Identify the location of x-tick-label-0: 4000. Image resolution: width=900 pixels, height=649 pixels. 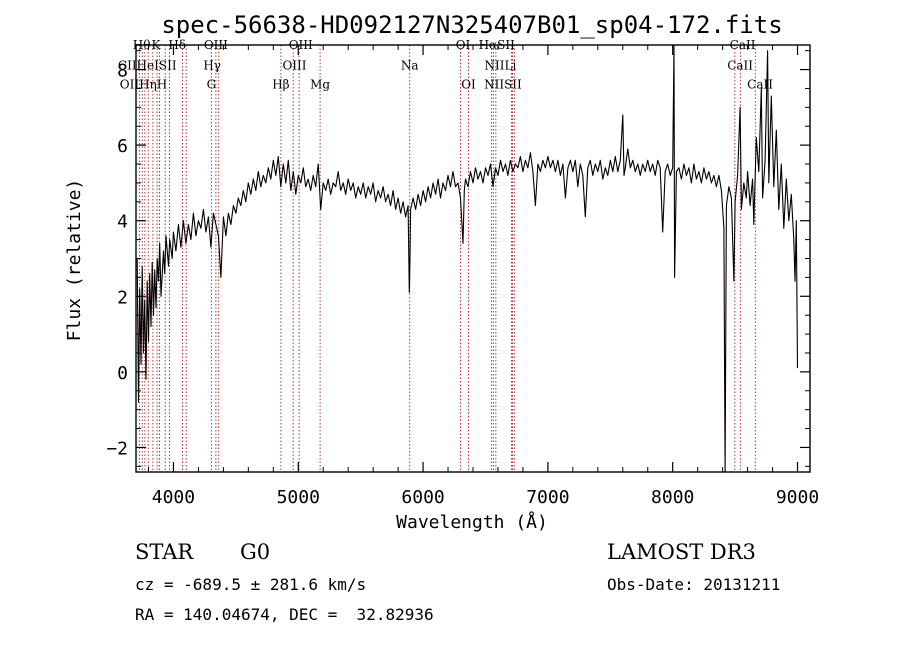
(173, 497).